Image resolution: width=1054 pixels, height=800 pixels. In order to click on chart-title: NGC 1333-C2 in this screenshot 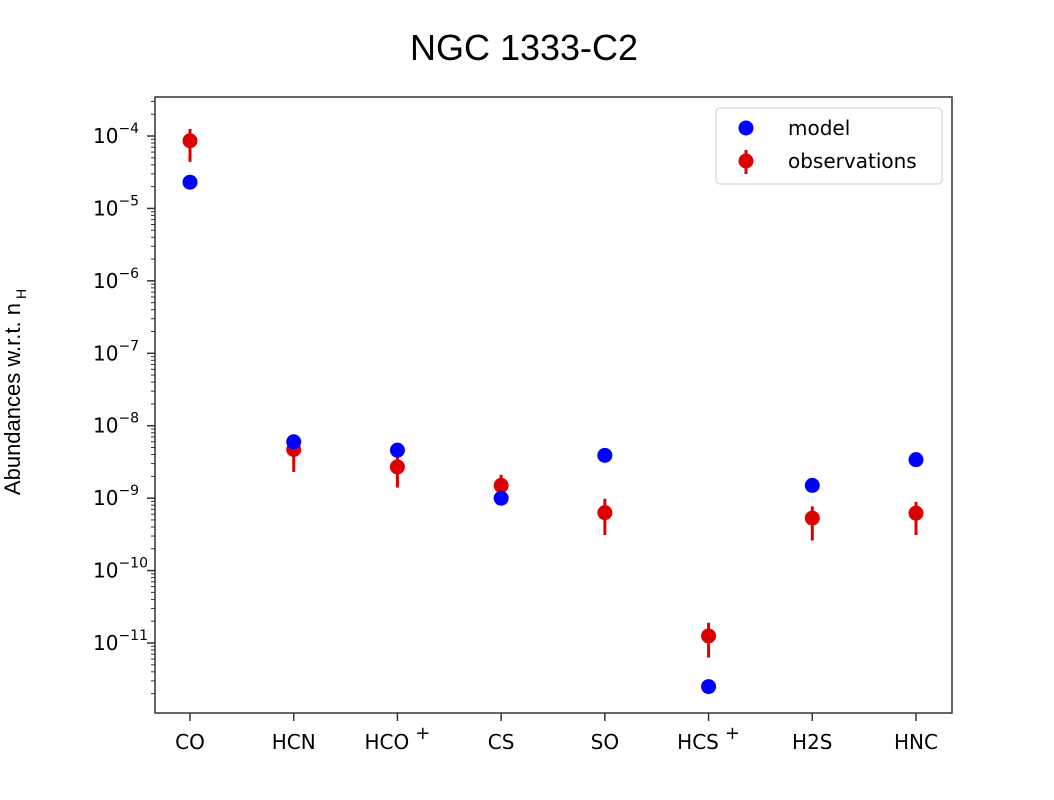, I will do `click(524, 47)`.